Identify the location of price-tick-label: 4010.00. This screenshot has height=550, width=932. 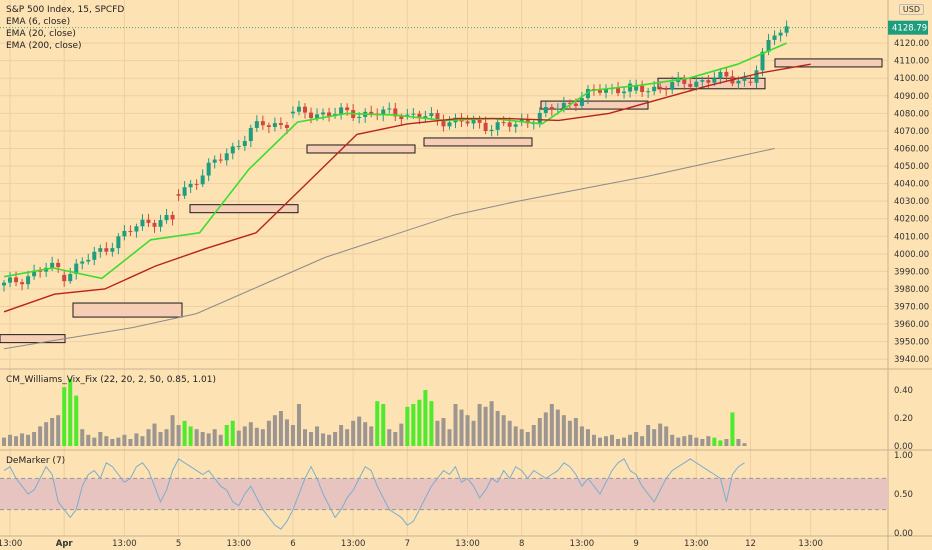
(911, 237).